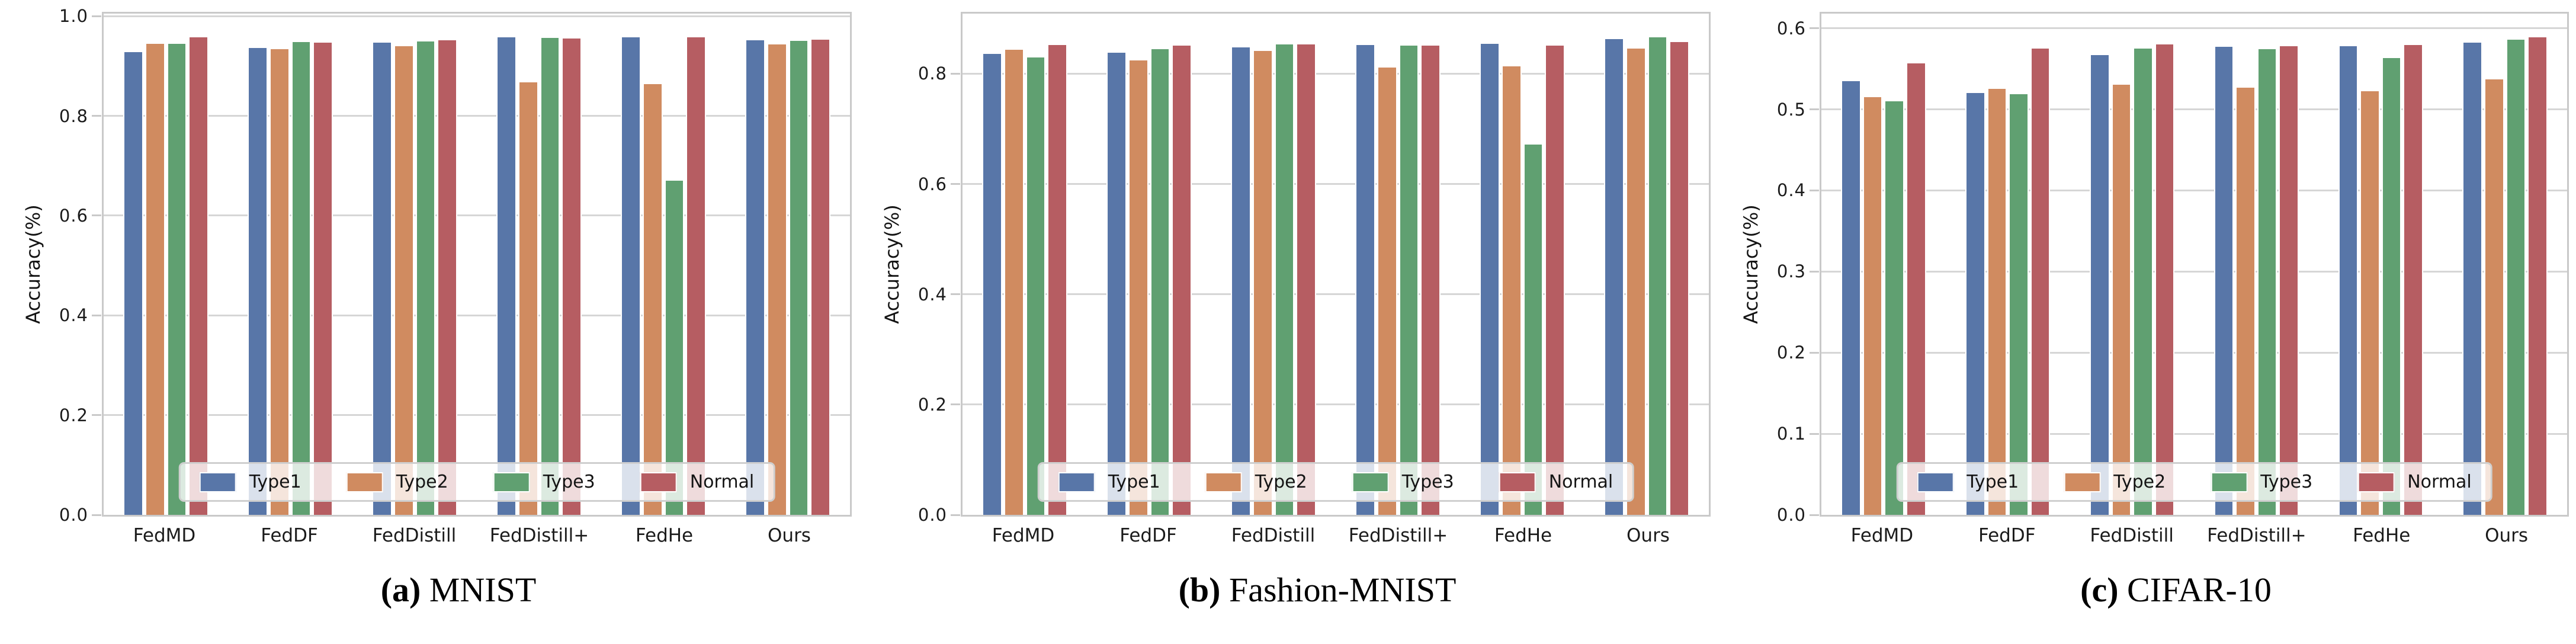  I want to click on caption: (c) CIFAR-10, so click(2176, 590).